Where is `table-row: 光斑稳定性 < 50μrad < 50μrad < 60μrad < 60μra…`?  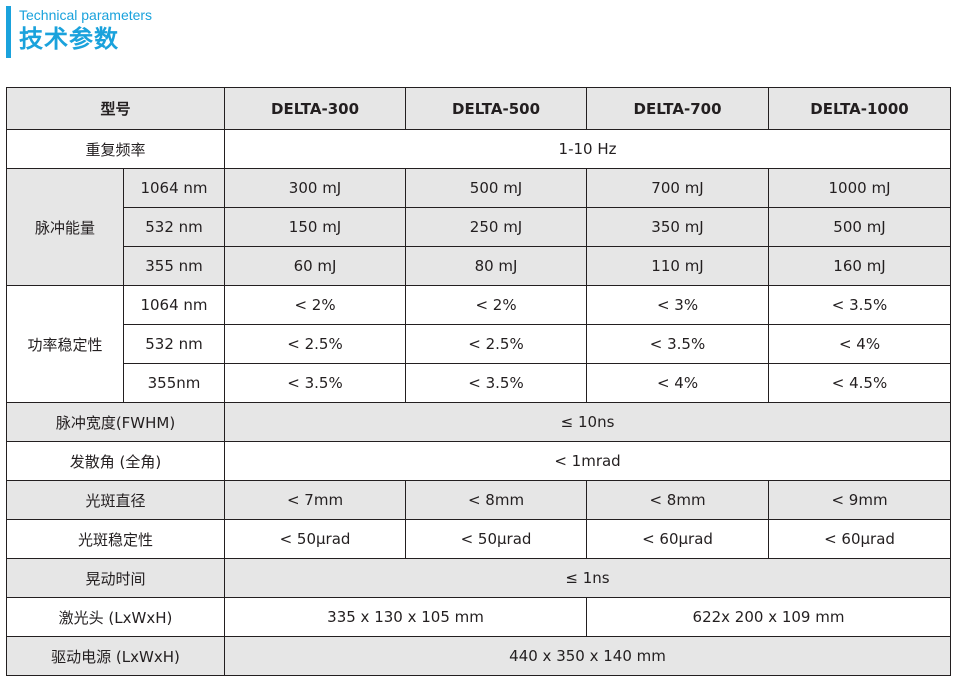
table-row: 光斑稳定性 < 50μrad < 50μrad < 60μrad < 60μra… is located at coordinates (478, 539).